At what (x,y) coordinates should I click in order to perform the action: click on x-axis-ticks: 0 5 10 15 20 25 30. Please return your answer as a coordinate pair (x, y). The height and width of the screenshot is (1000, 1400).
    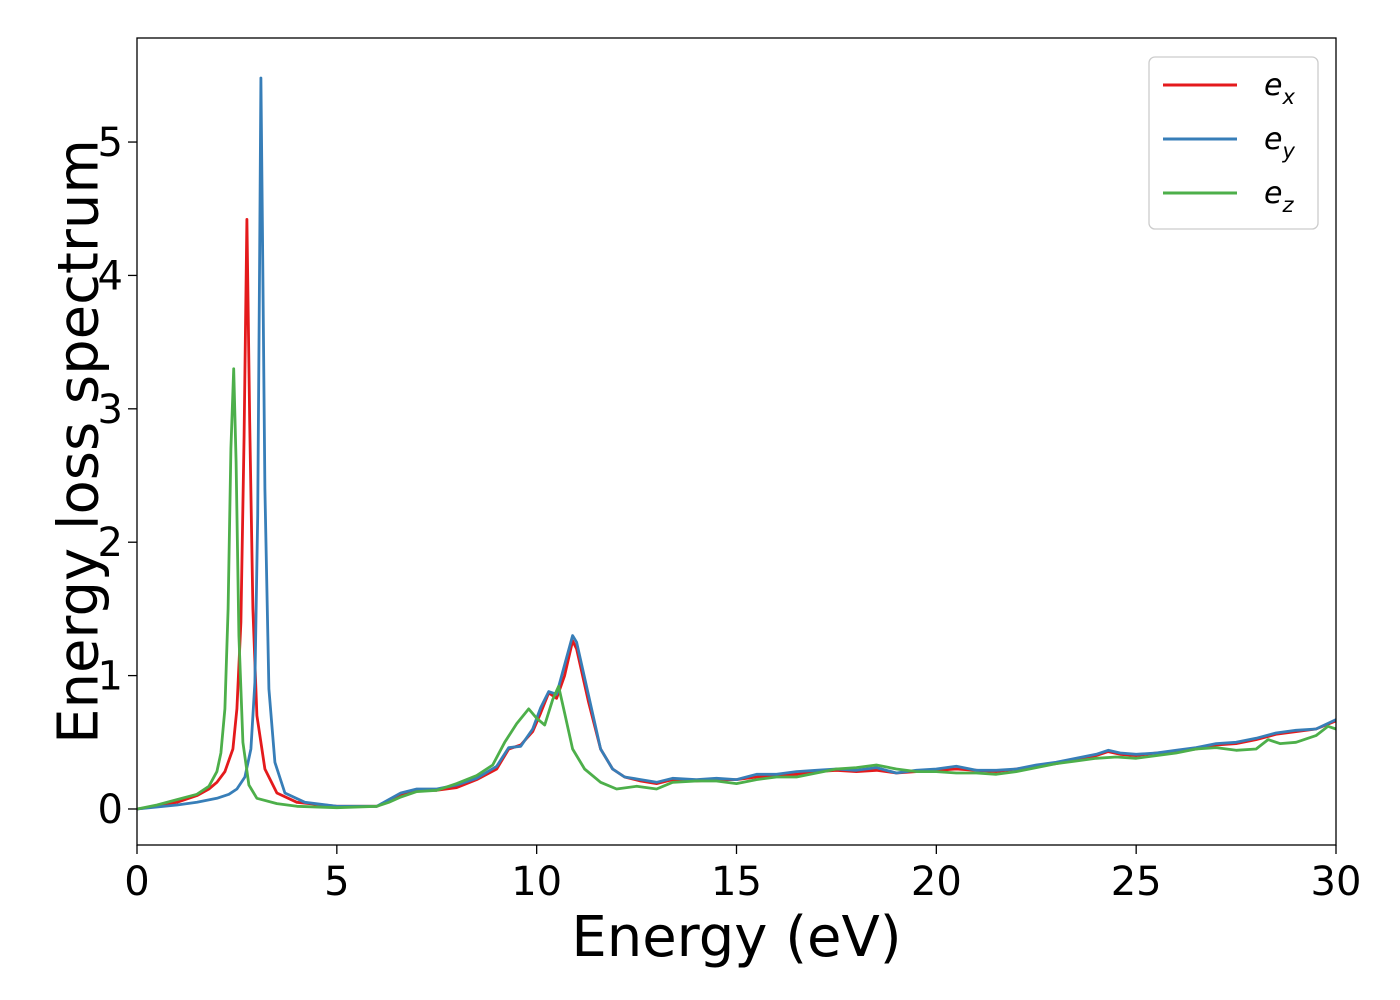
    Looking at the image, I should click on (742, 875).